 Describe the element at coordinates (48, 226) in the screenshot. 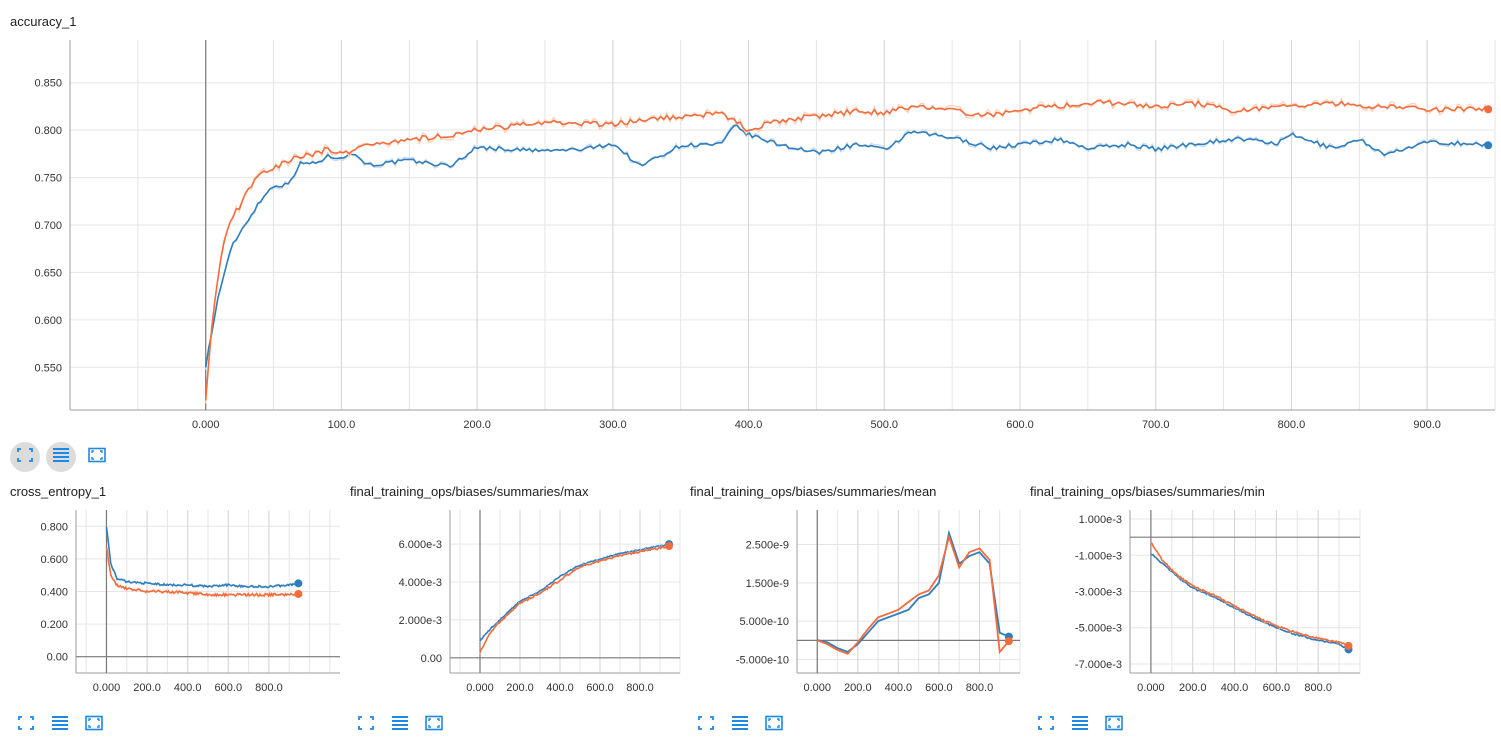

I see `y-tick-label: 0.700` at that location.